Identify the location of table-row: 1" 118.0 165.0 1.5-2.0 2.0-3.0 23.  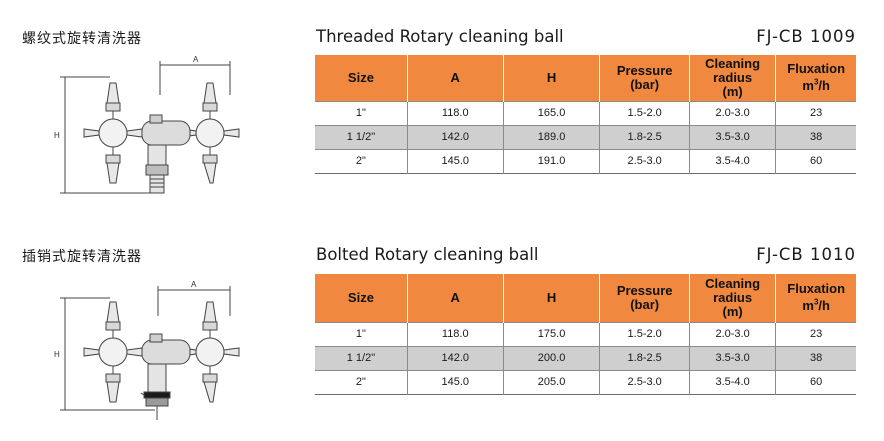
(585, 112).